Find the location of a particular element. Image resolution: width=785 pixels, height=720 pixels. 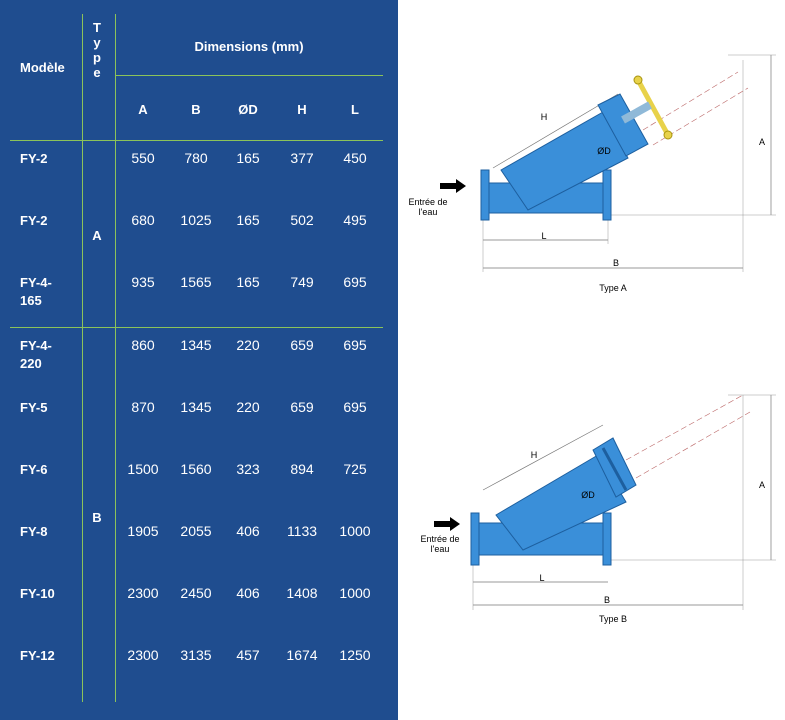

column-header: L is located at coordinates (355, 109).